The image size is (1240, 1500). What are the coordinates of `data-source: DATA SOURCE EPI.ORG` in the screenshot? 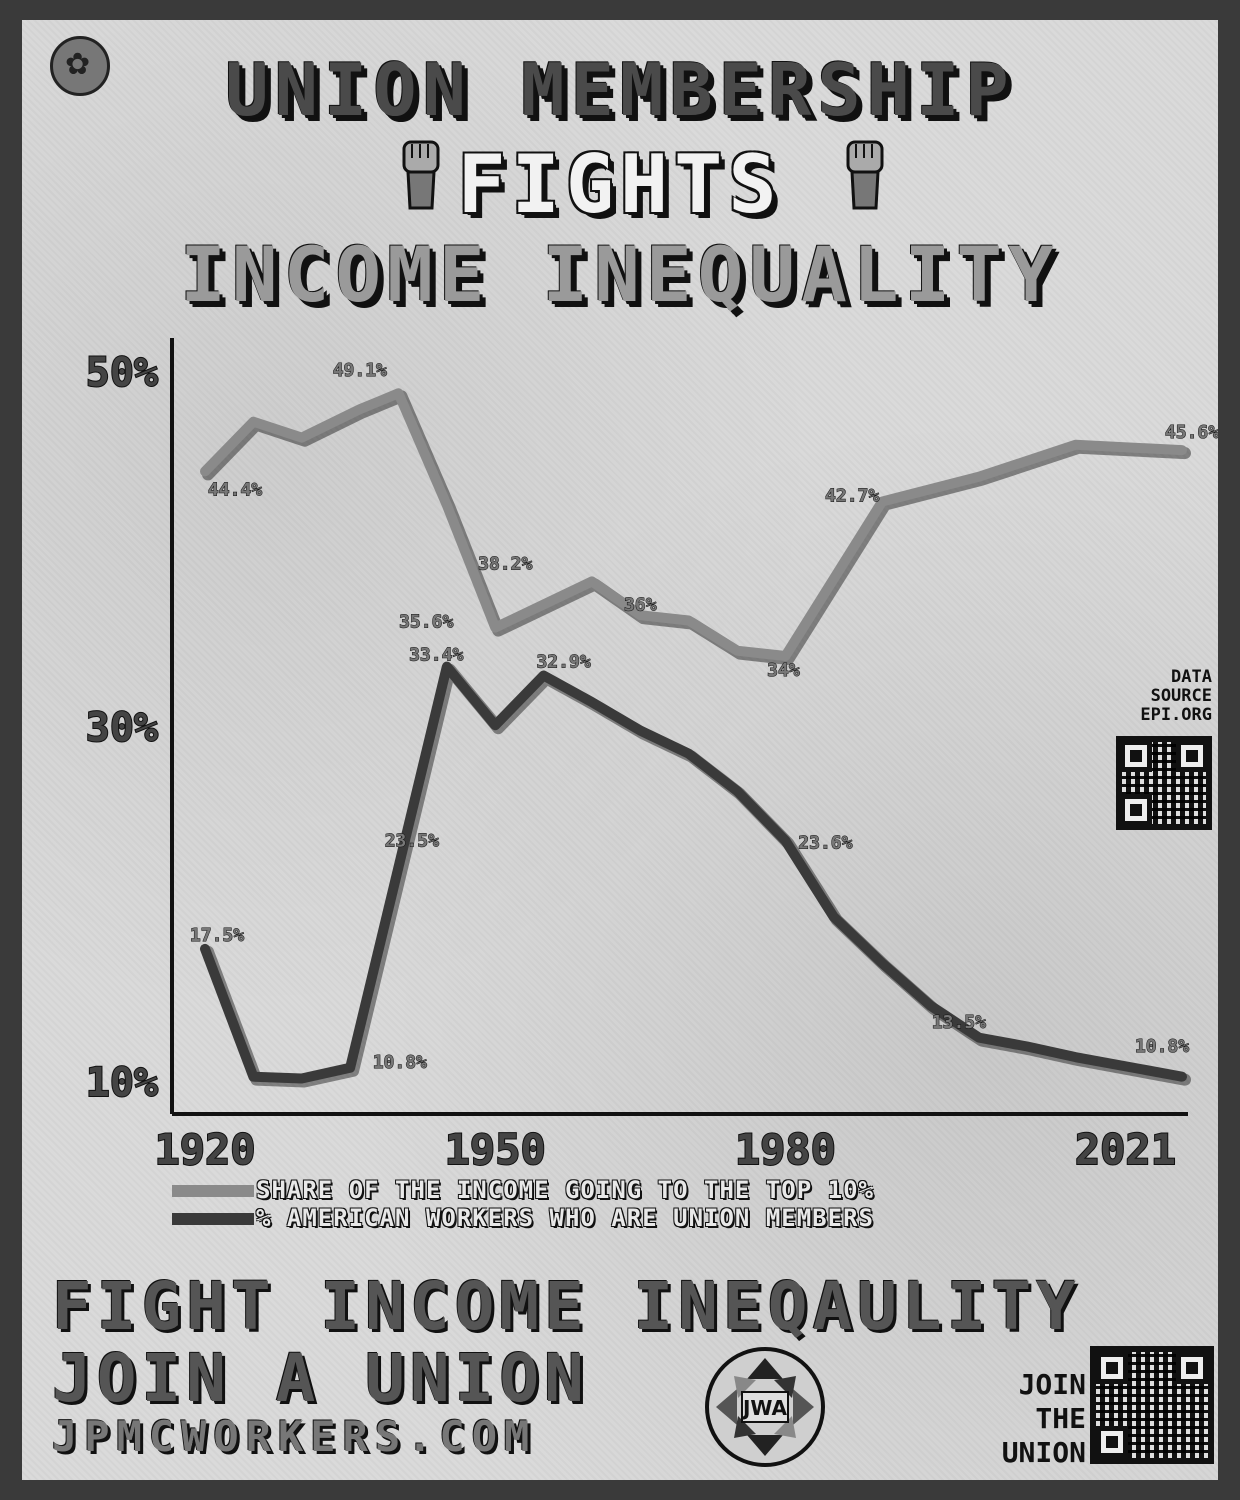 It's located at (1166, 696).